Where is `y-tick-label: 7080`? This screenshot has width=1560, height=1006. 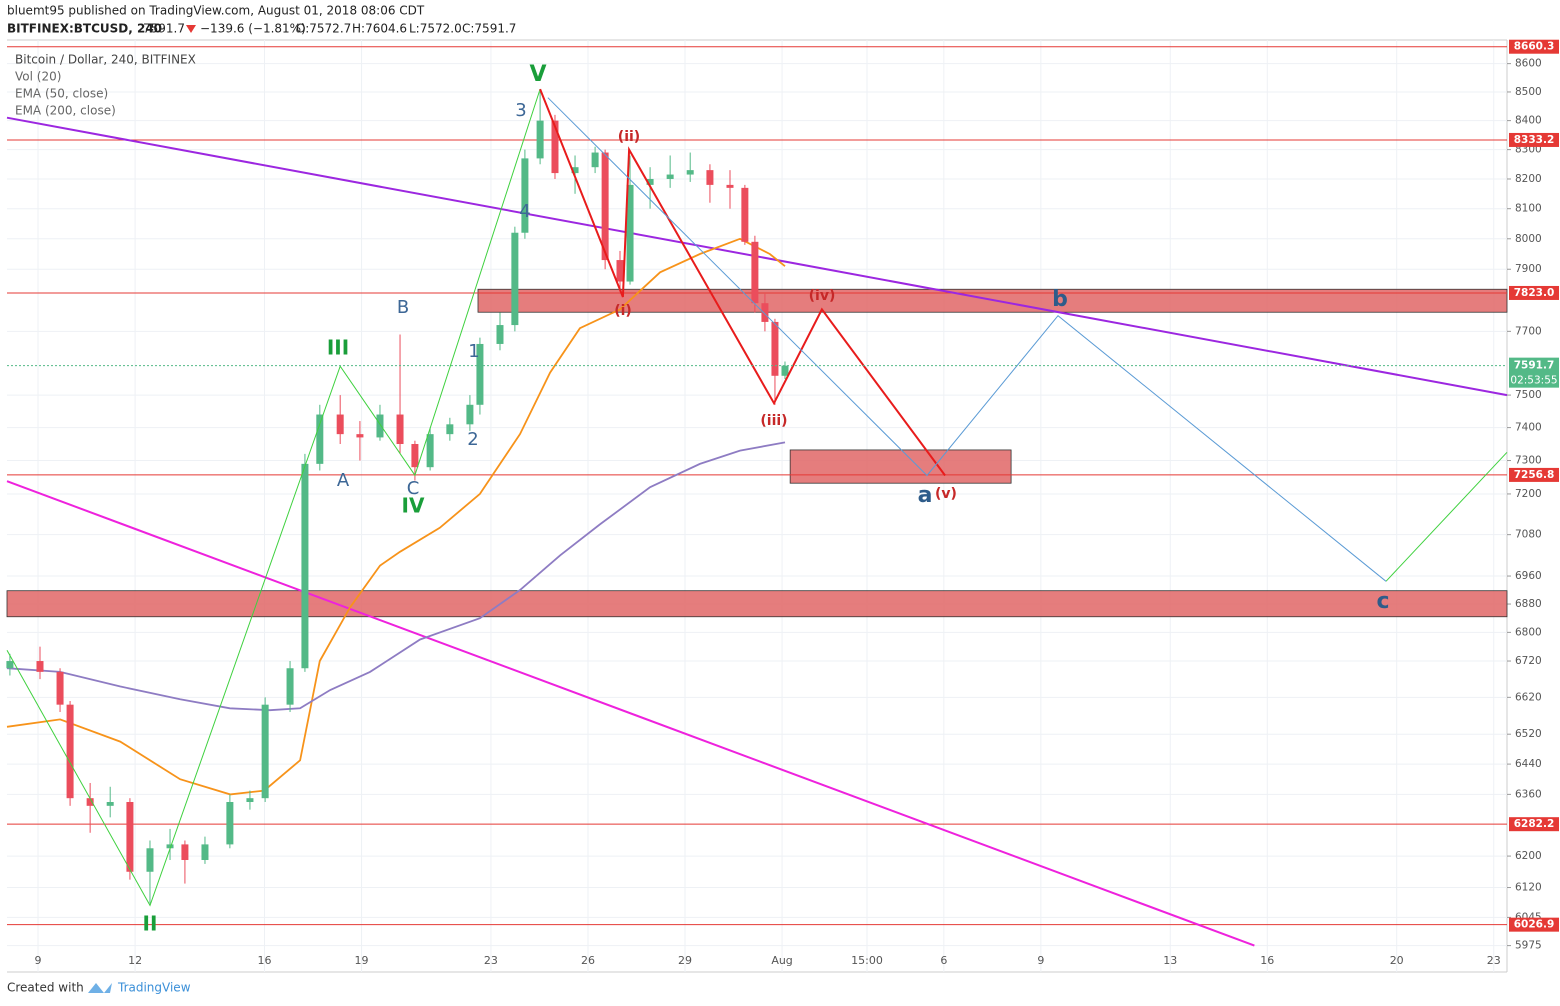 y-tick-label: 7080 is located at coordinates (1528, 535).